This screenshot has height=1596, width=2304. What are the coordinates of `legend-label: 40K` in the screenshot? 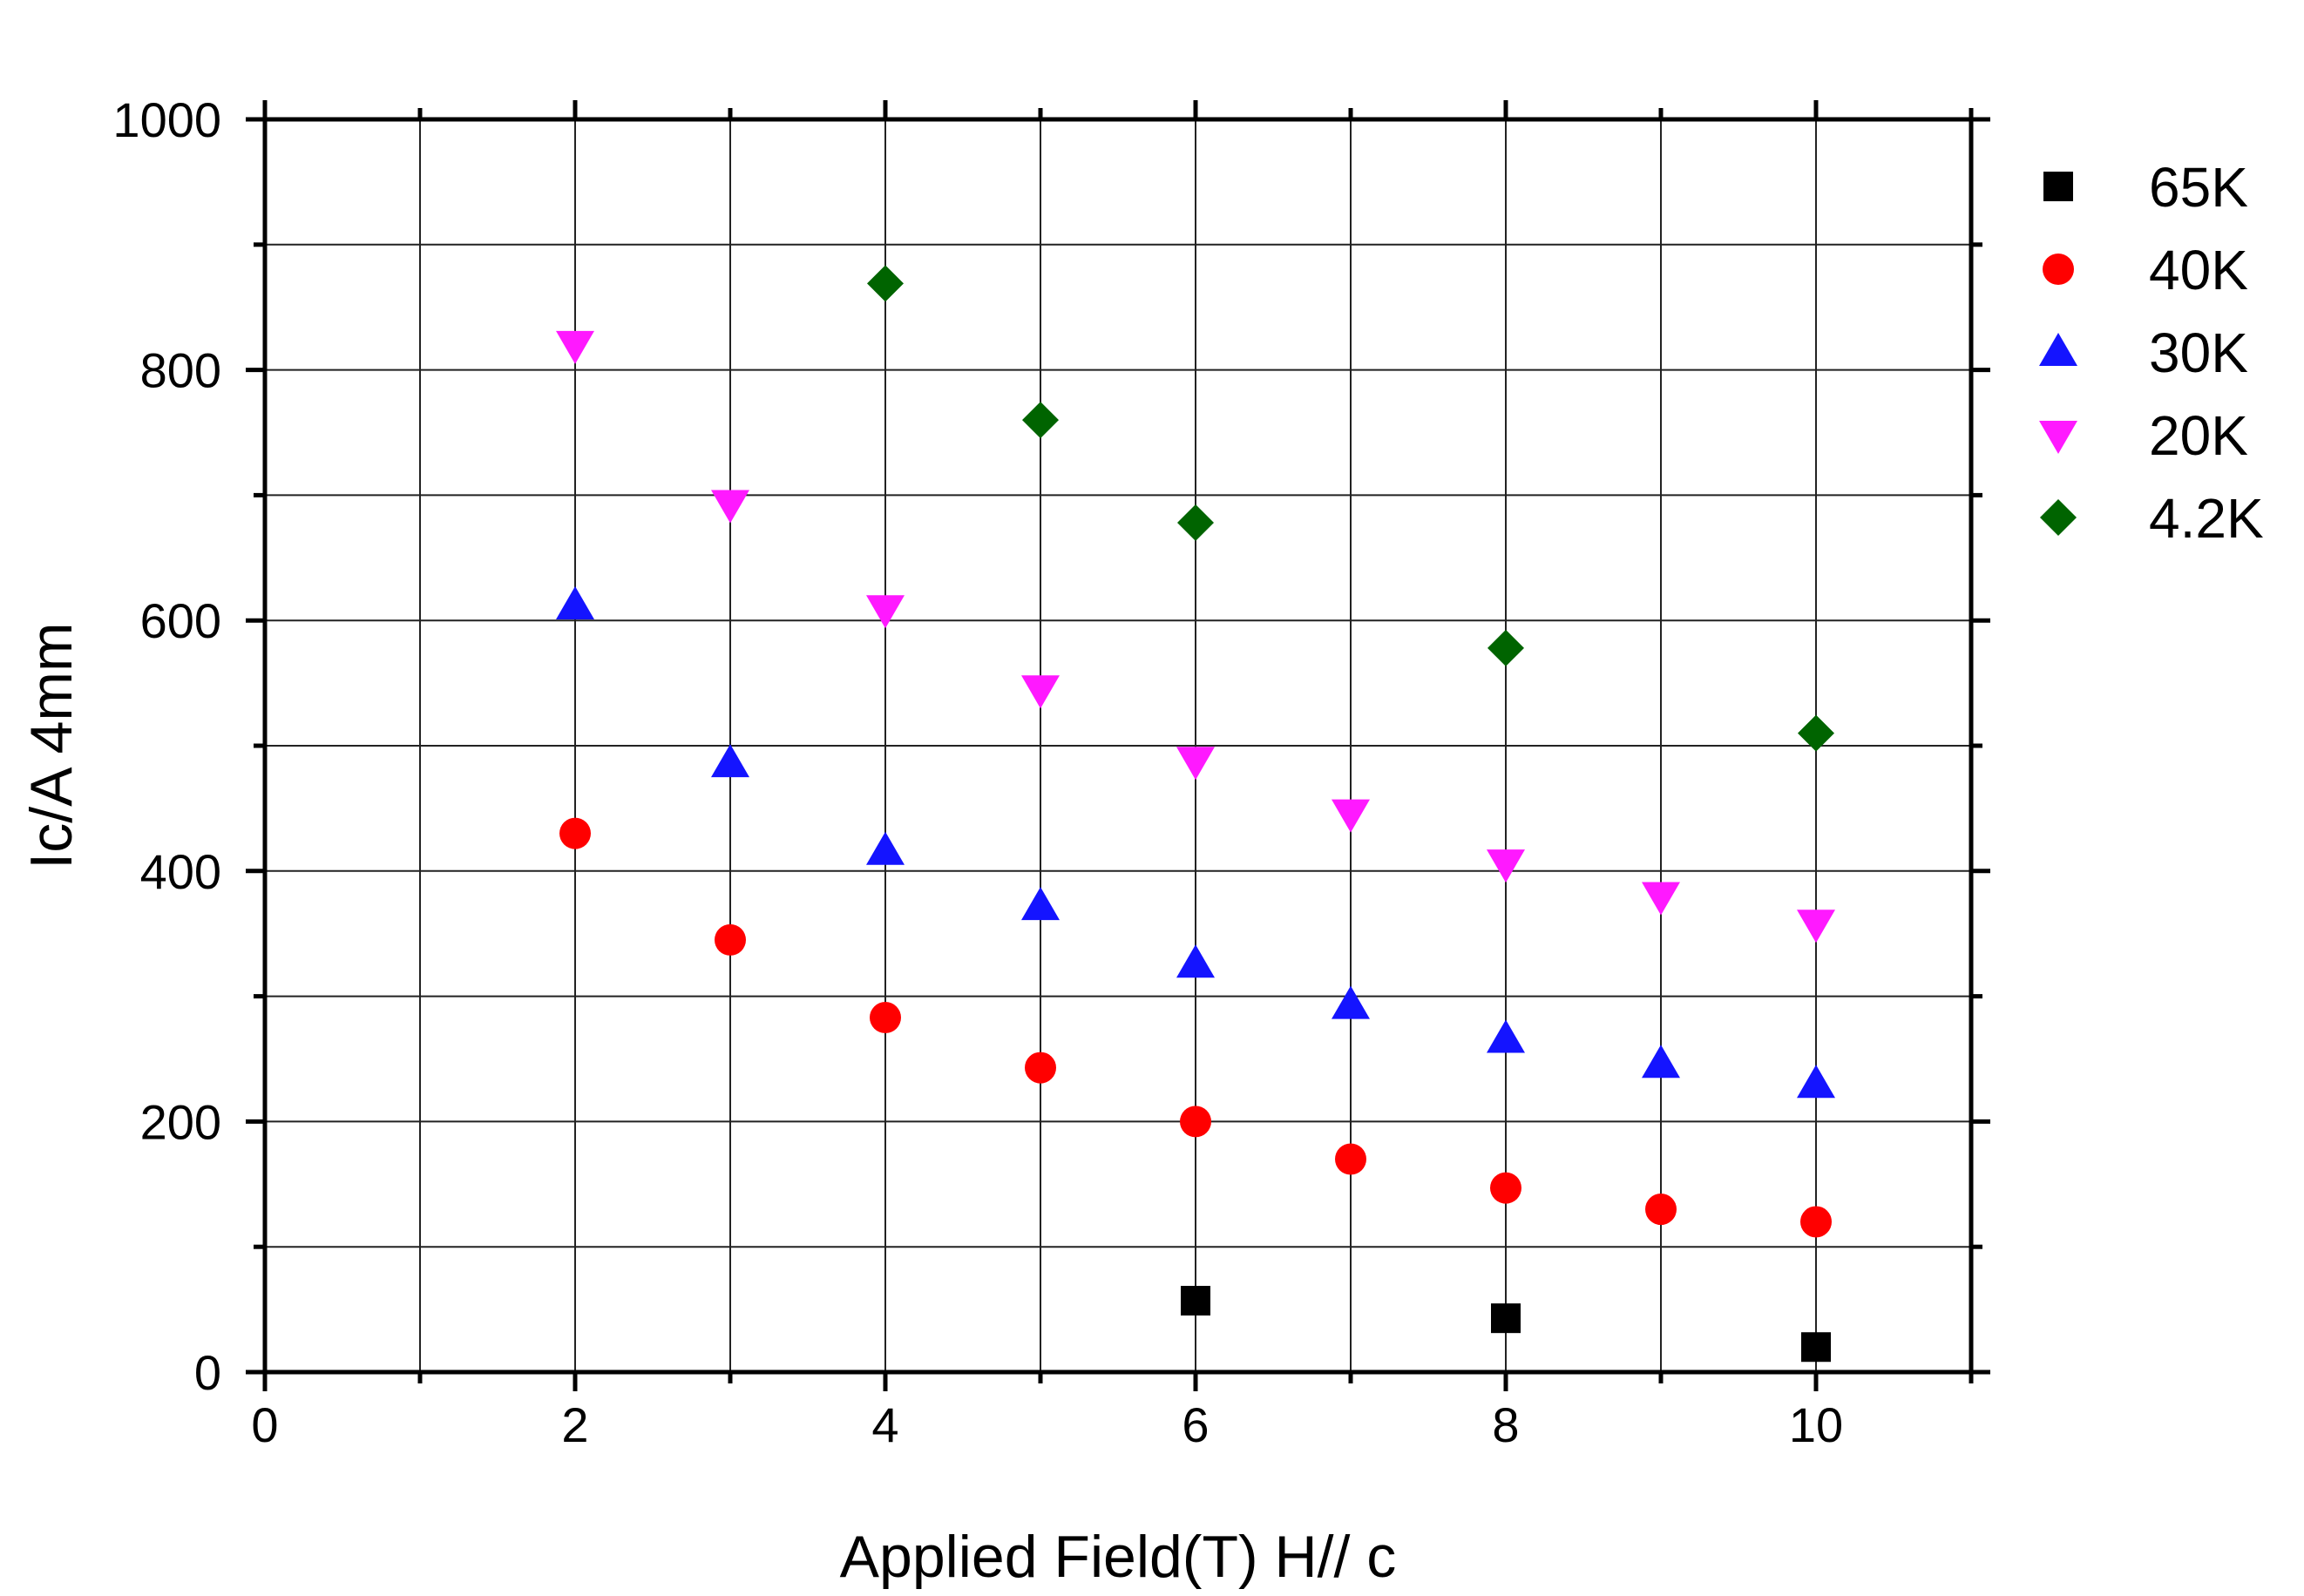 It's located at (2198, 270).